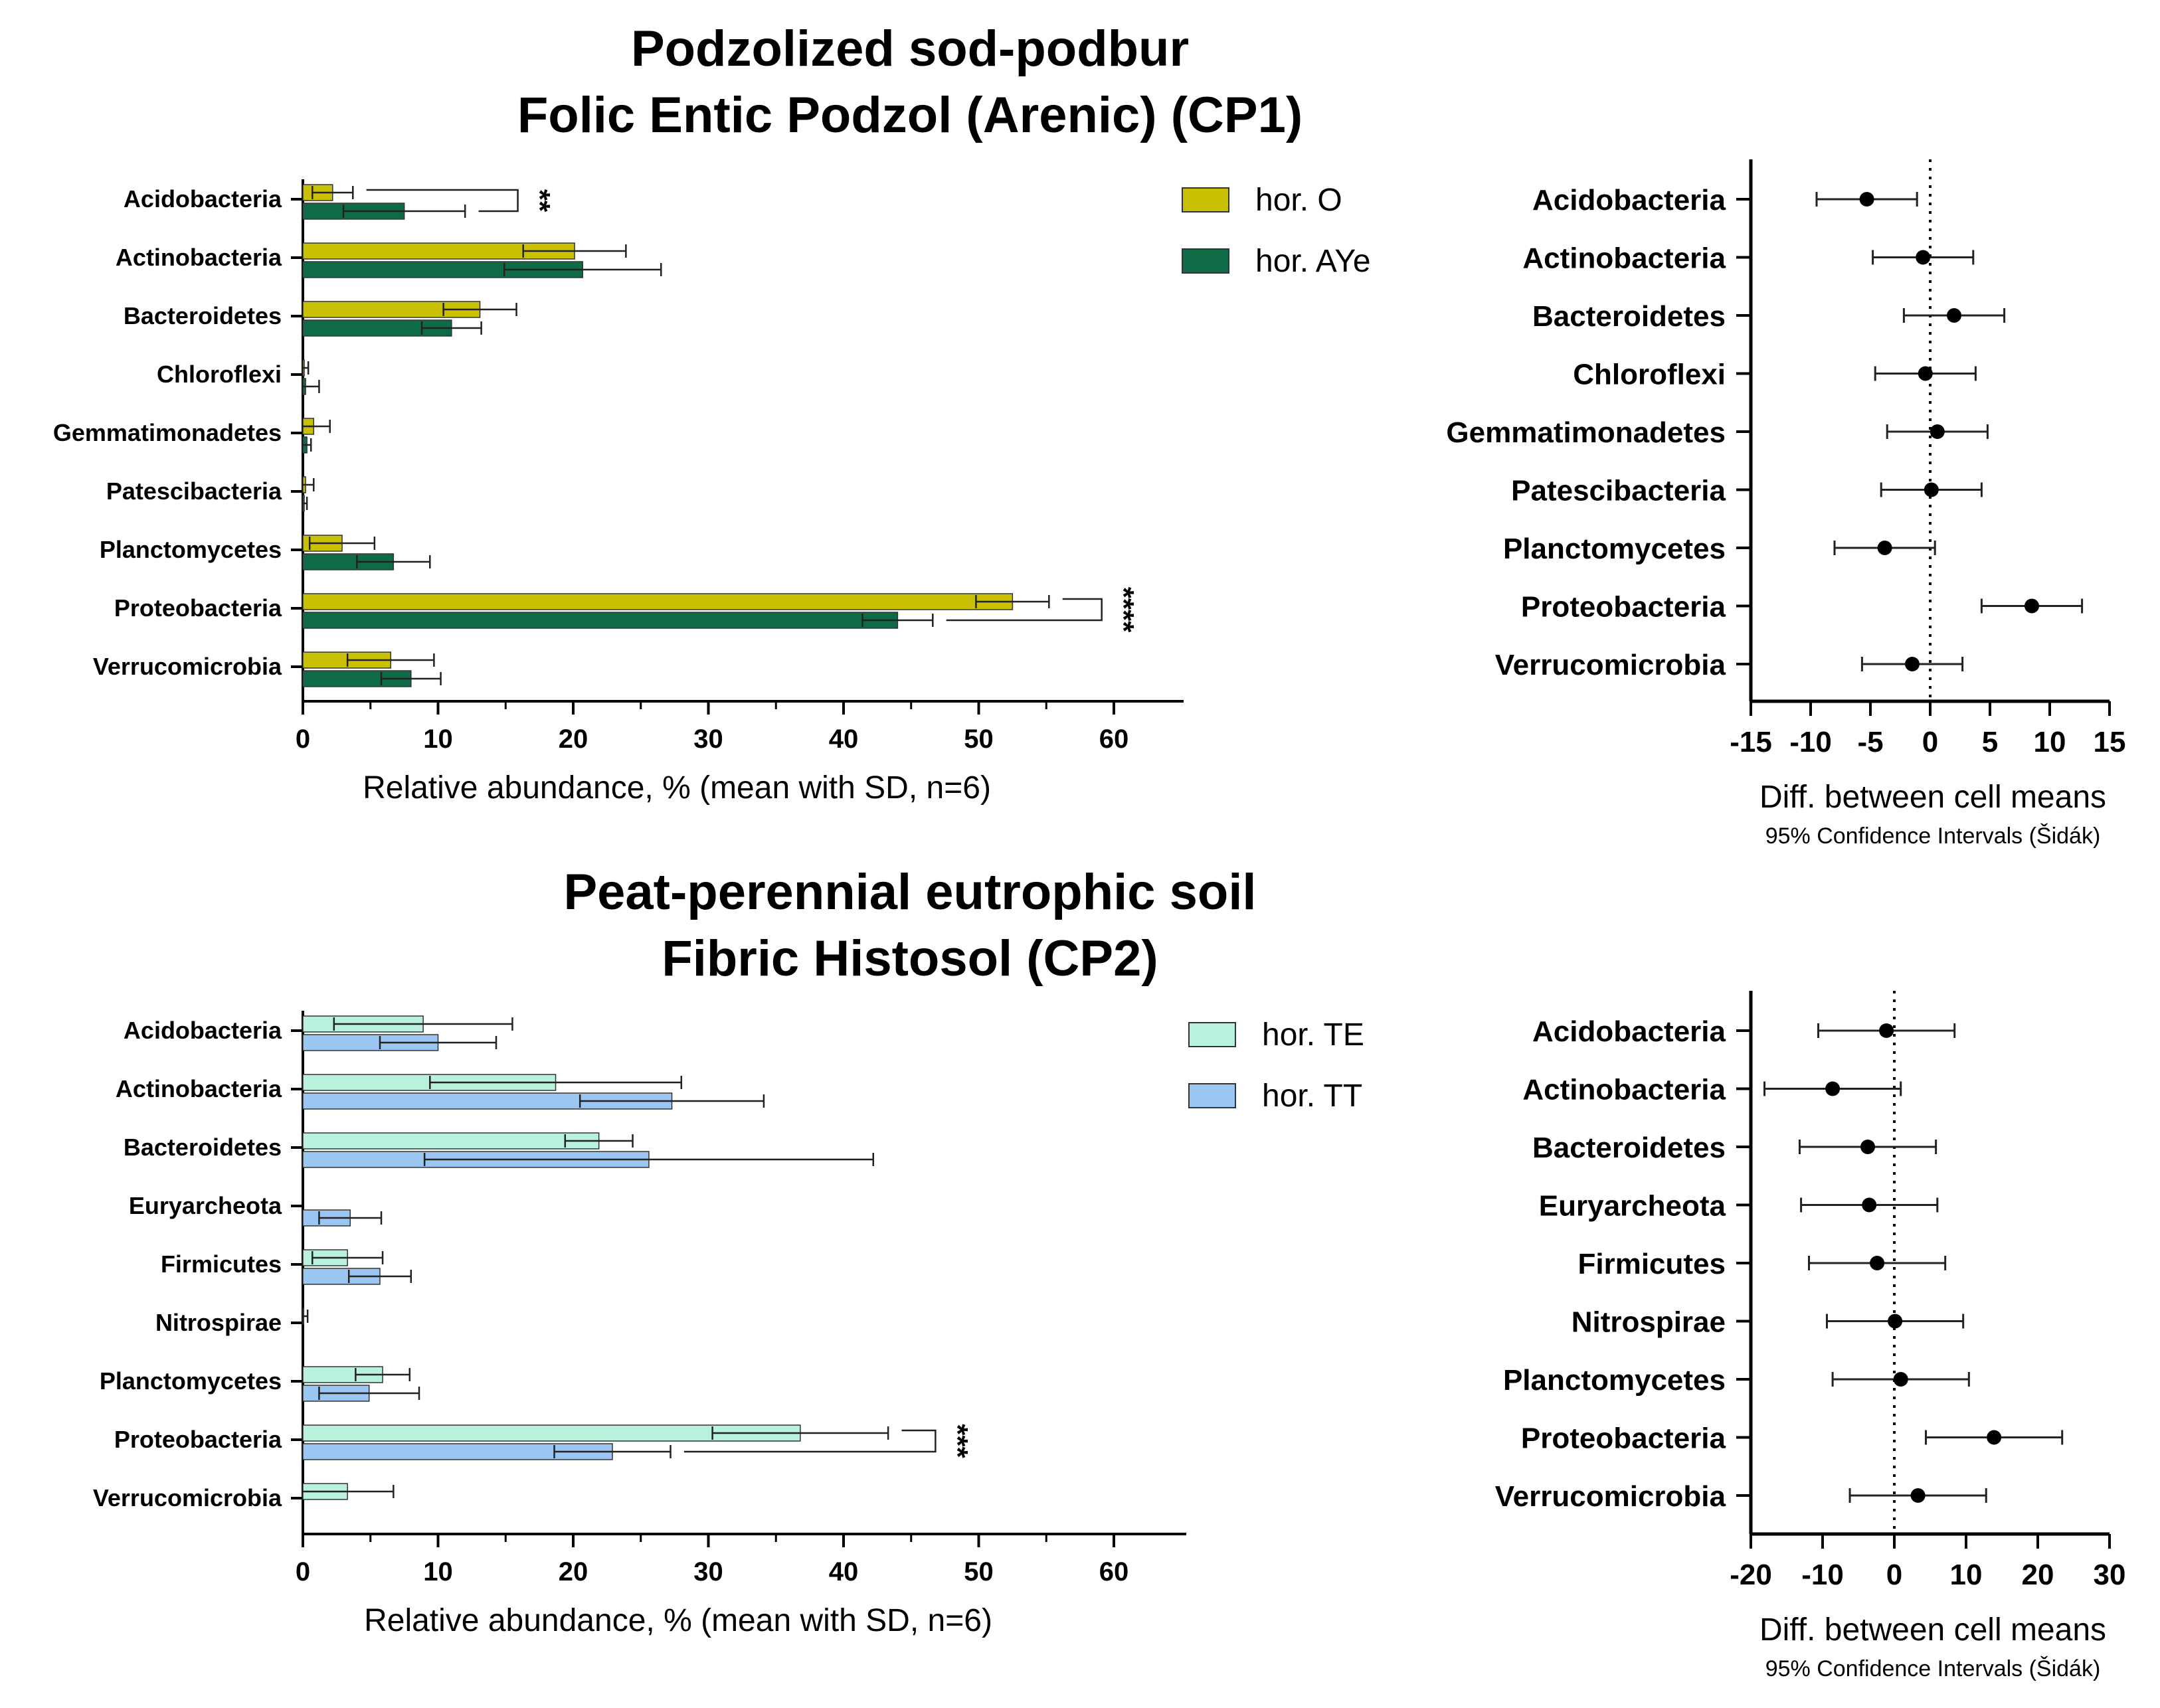 The height and width of the screenshot is (1708, 2160). Describe the element at coordinates (658, 601) in the screenshot. I see `cp1_bar-bar-s1` at that location.